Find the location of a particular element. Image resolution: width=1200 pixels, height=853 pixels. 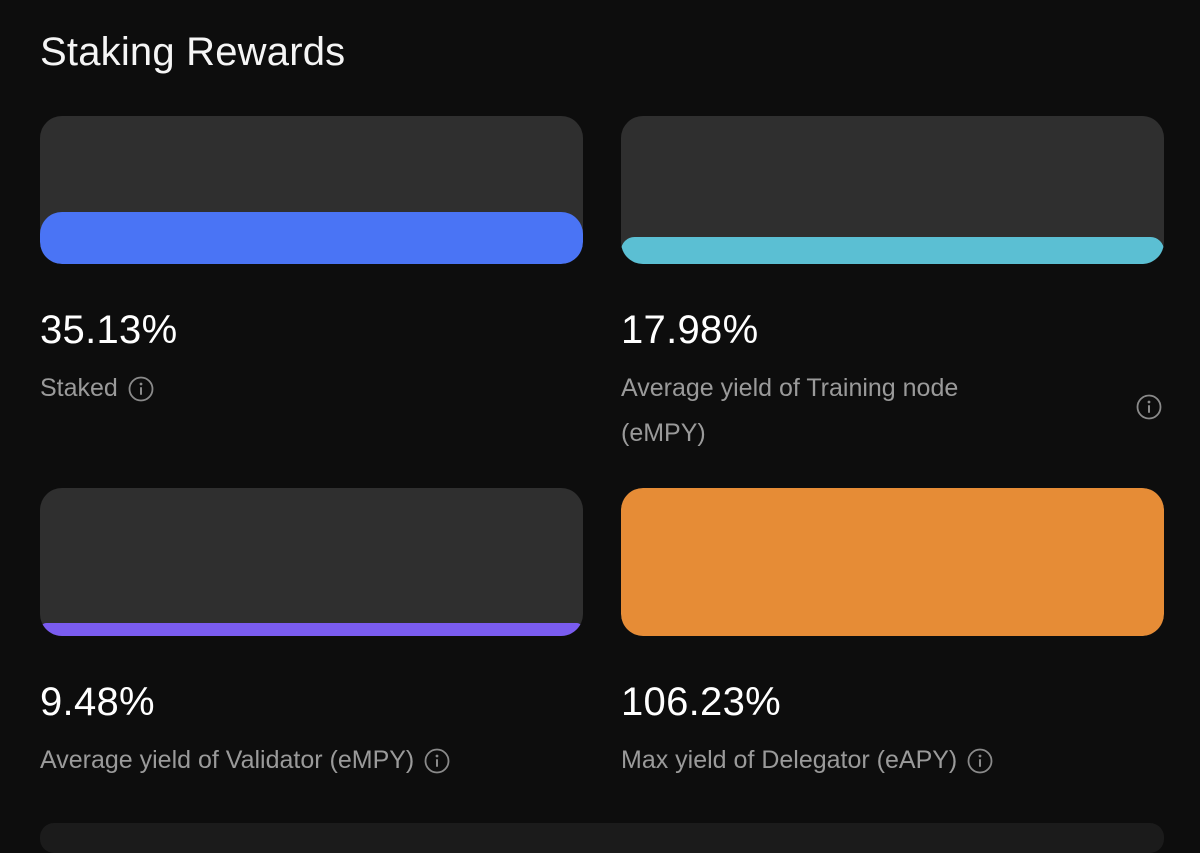

delegator-label-row: Max yield of Delegator (eAPY) is located at coordinates (807, 760).